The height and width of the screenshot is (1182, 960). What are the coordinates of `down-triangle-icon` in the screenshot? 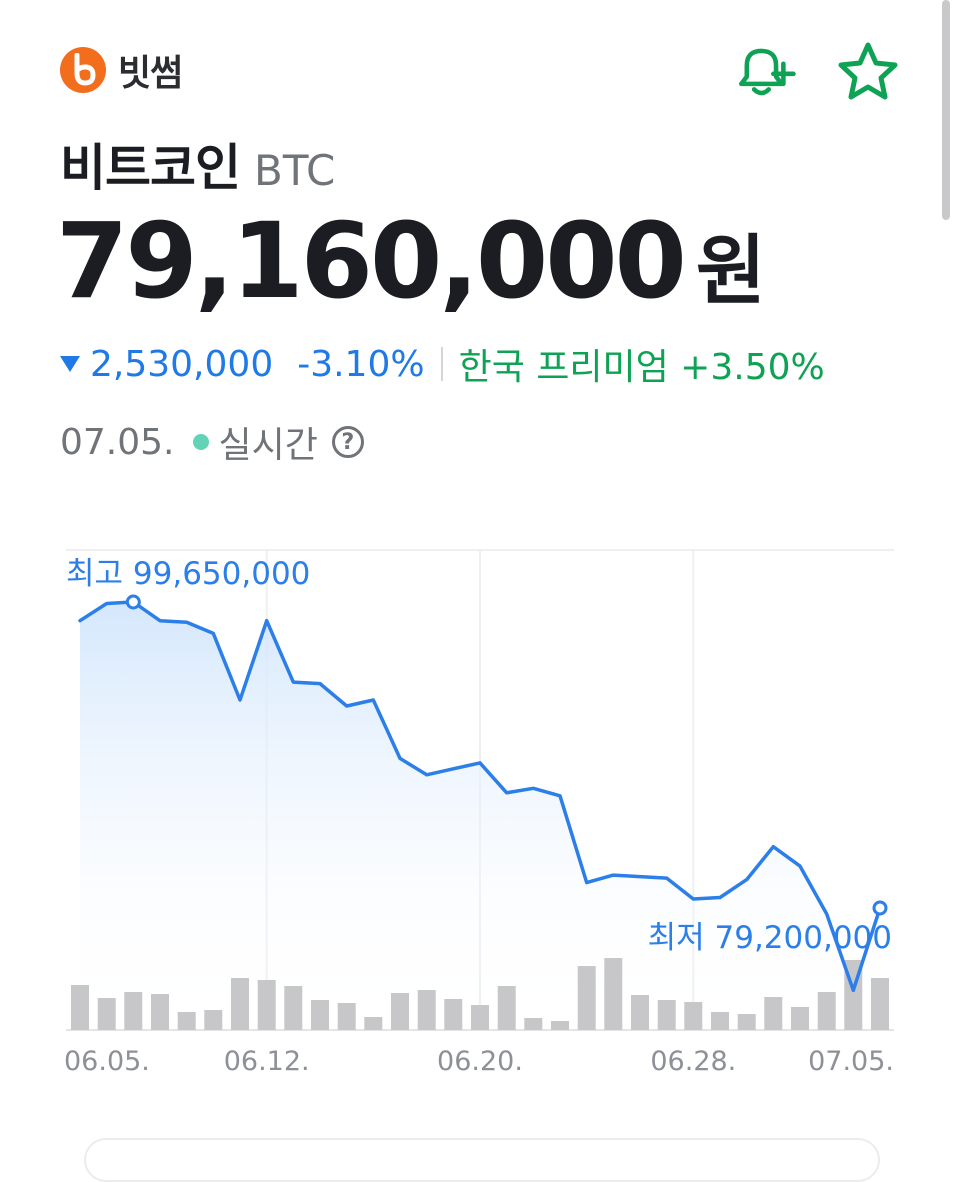 It's located at (70, 364).